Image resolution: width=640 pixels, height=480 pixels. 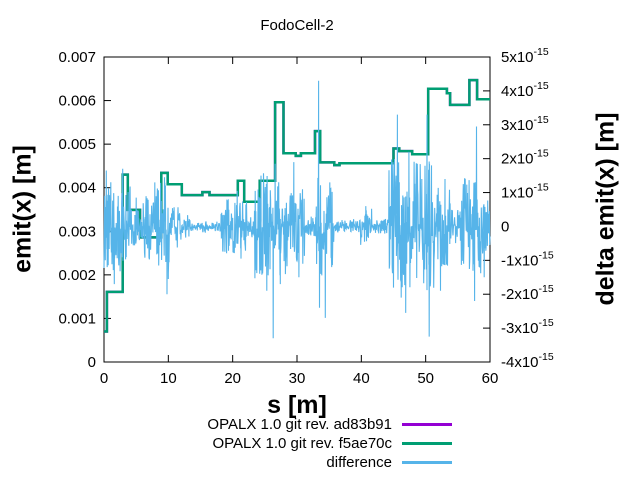 I want to click on legend-item-ad83b91: OPALX 1.0 git rev. ad83b91, so click(x=329, y=424).